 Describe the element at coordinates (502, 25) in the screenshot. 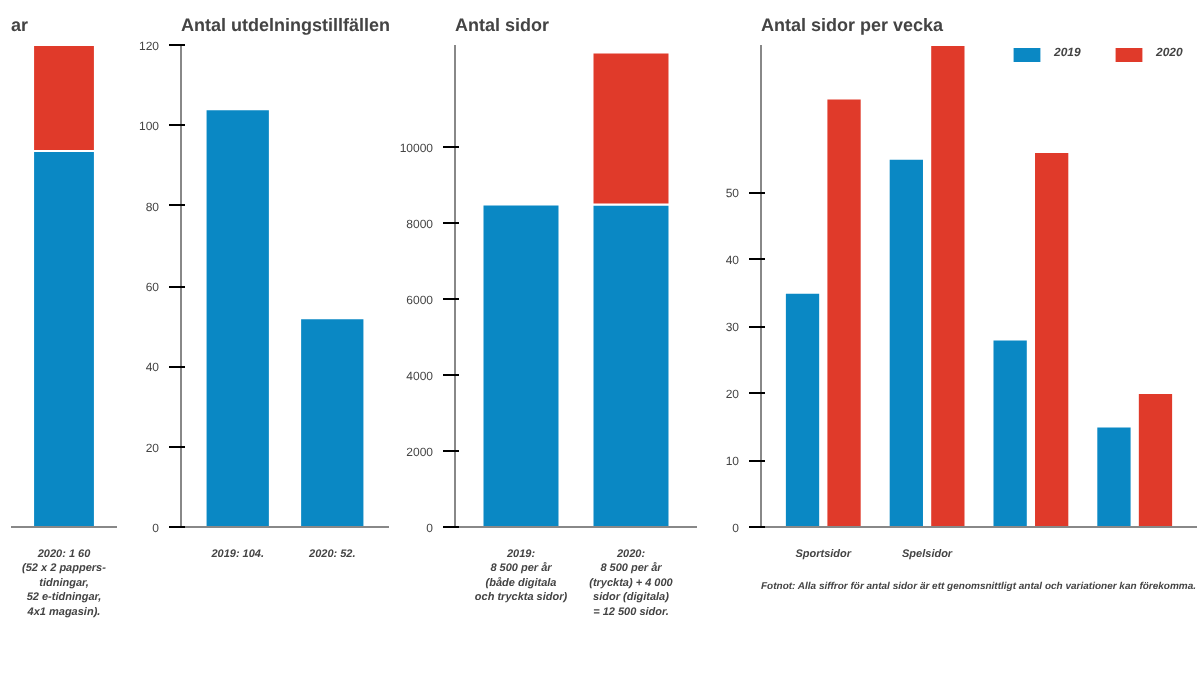

I see `chart-title: Antal sidor` at that location.